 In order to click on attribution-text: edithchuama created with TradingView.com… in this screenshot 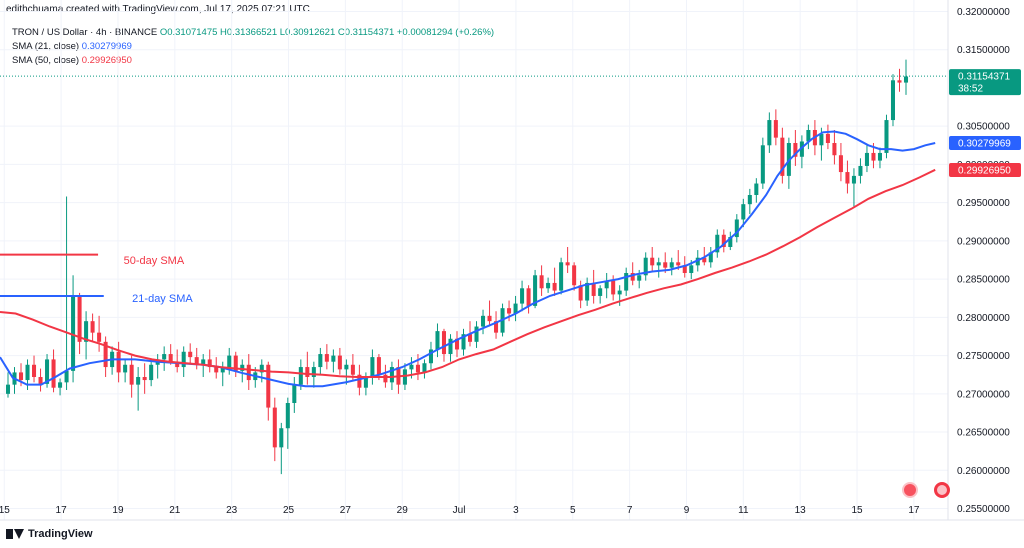, I will do `click(158, 9)`.